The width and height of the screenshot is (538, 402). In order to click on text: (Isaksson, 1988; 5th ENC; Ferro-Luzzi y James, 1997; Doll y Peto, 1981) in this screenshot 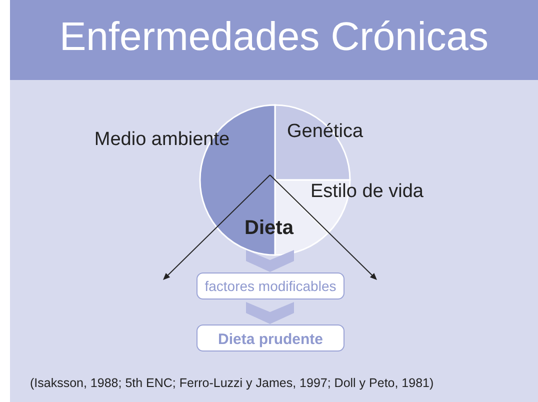, I will do `click(232, 383)`.